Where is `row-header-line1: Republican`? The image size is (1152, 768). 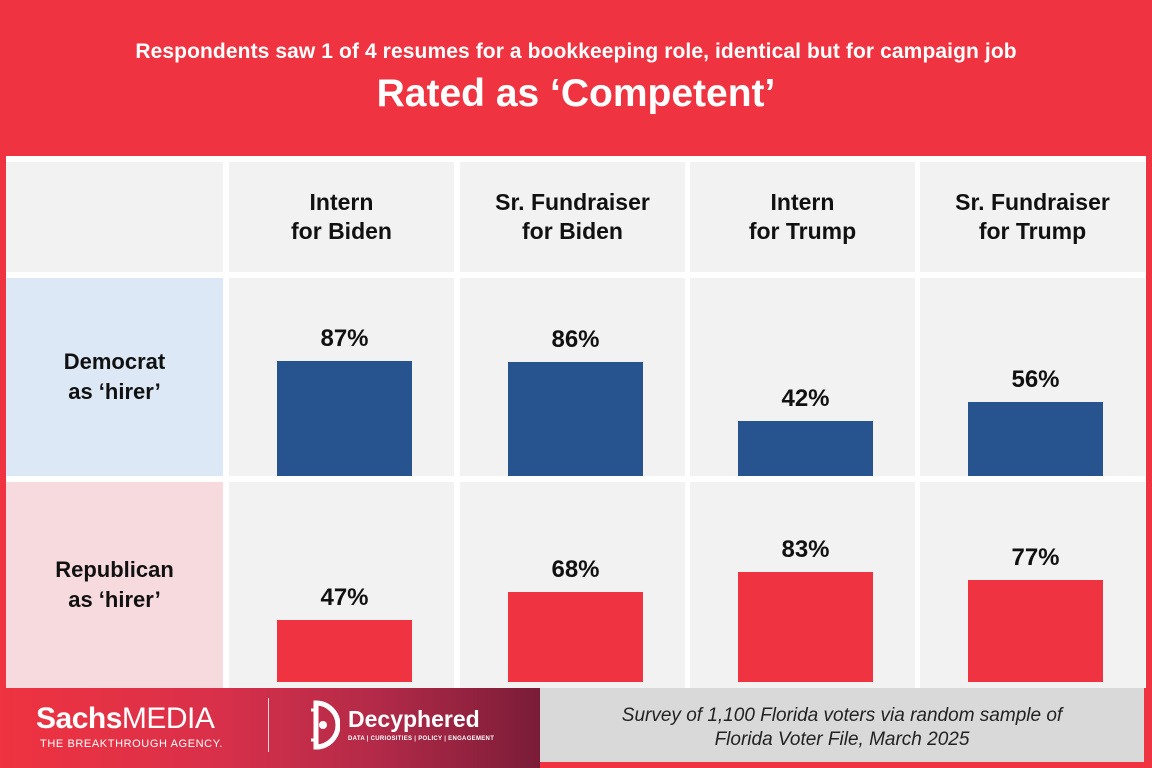
row-header-line1: Republican is located at coordinates (114, 569).